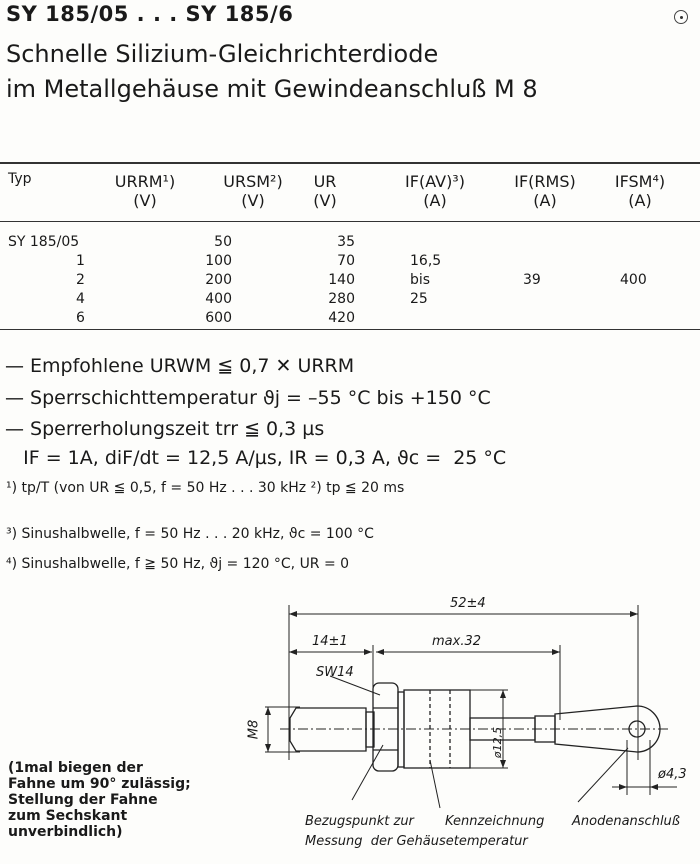 Image resolution: width=700 pixels, height=864 pixels. I want to click on label-marking: Kennzeichnung, so click(495, 821).